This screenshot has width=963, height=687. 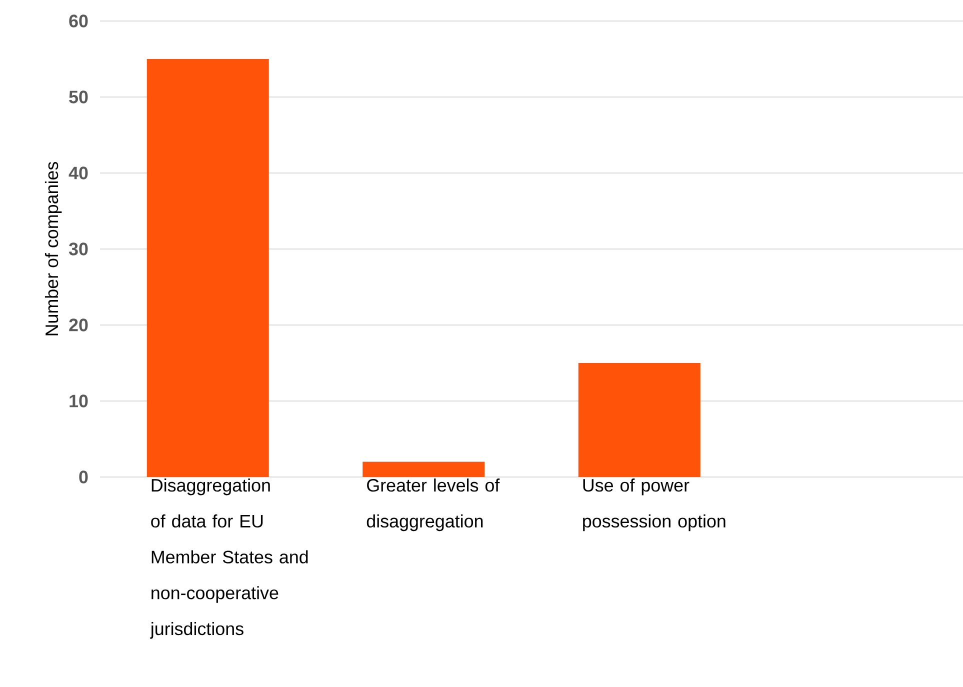 I want to click on x-tick-label: Use of power possession option, so click(x=654, y=505).